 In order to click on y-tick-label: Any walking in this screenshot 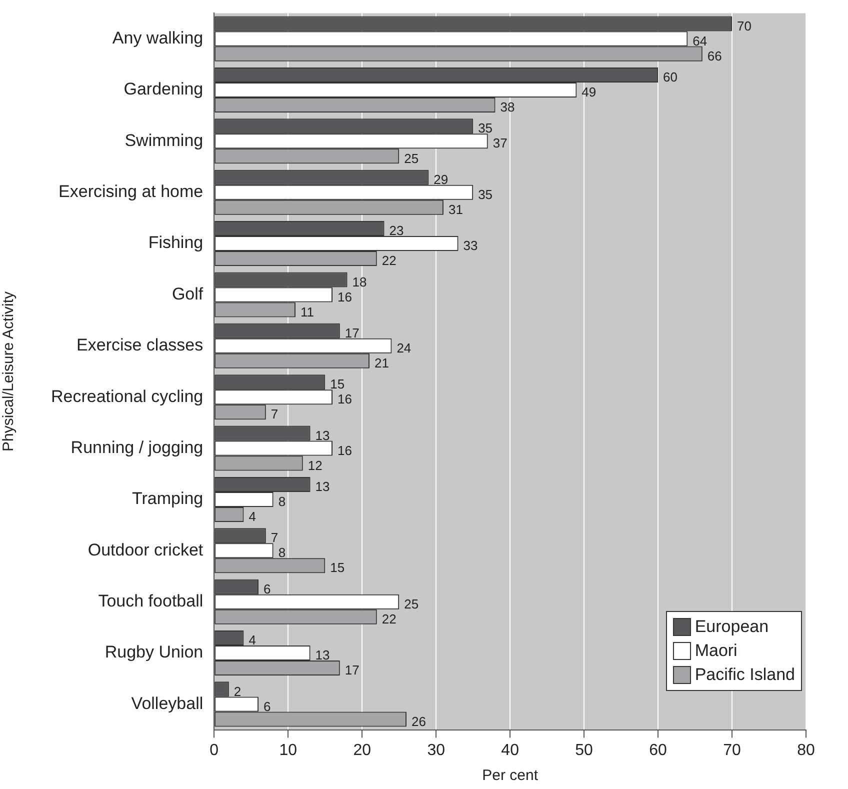, I will do `click(158, 38)`.